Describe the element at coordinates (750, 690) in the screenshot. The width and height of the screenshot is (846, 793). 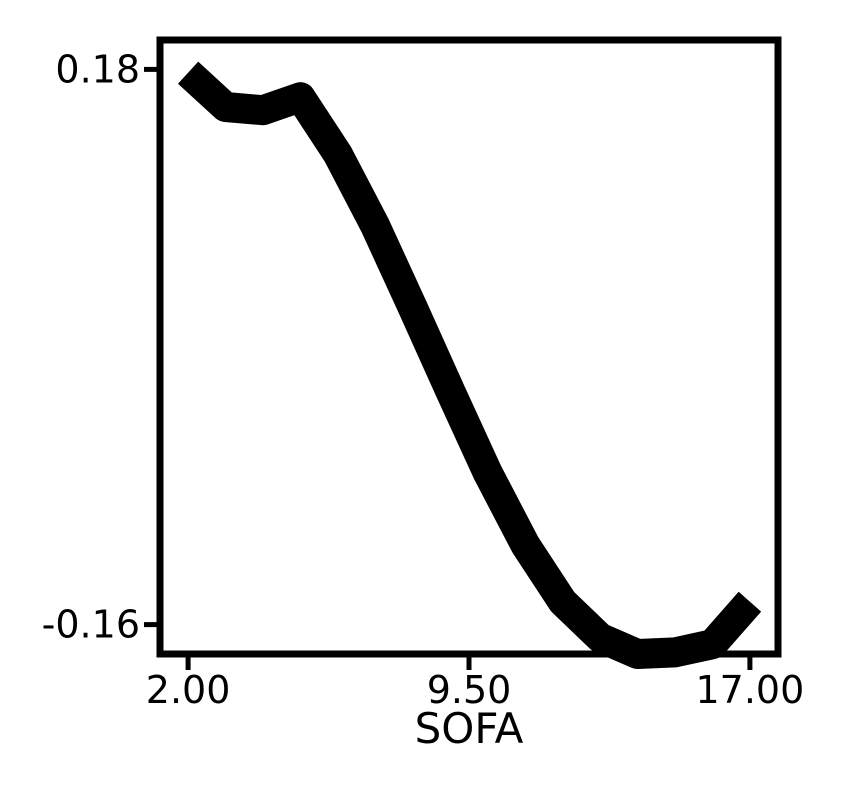
I see `x-tick-label-2: 17.00` at that location.